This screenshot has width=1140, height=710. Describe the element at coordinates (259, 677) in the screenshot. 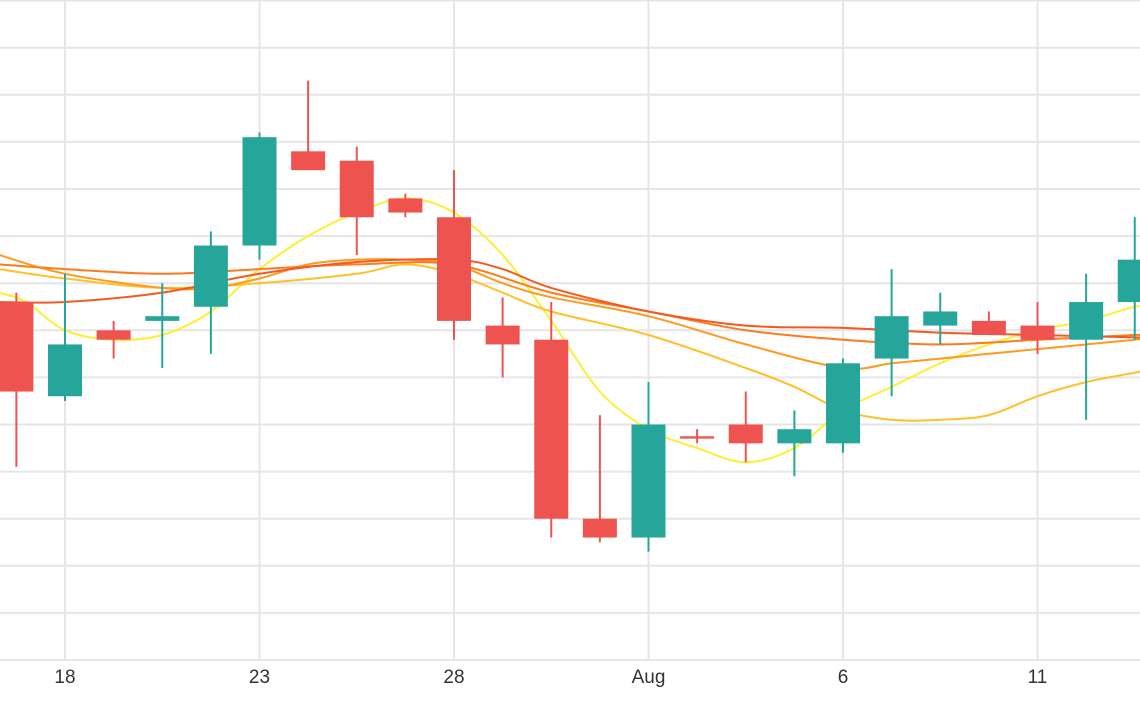

I see `x-tick-label: 23` at that location.